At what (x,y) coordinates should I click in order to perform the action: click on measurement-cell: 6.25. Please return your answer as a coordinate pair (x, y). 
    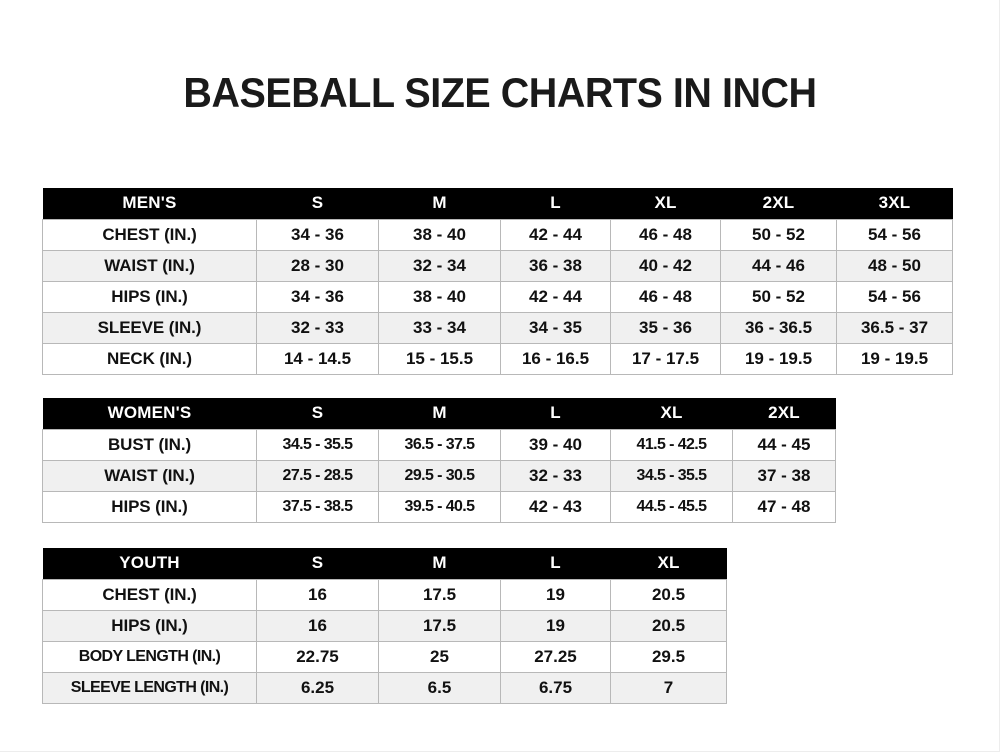
    Looking at the image, I should click on (317, 687).